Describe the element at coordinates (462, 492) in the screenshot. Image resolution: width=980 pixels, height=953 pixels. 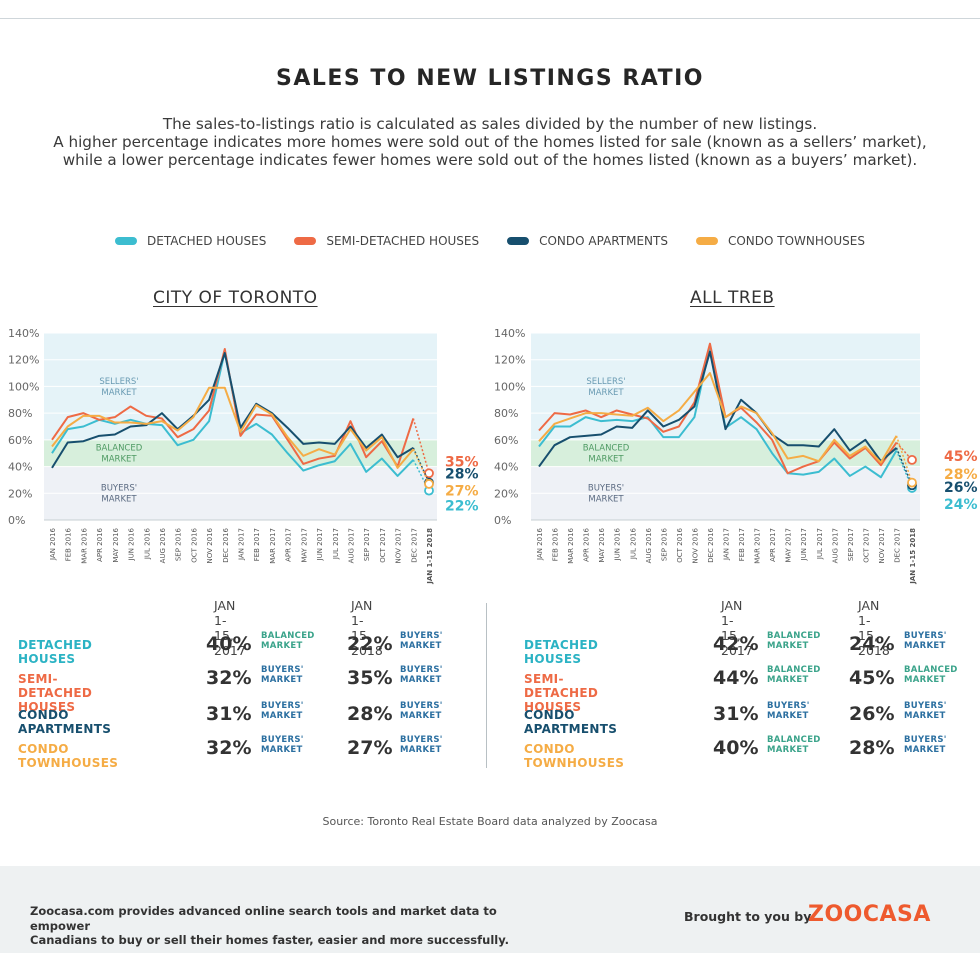
I see `series-end-label: 27%` at that location.